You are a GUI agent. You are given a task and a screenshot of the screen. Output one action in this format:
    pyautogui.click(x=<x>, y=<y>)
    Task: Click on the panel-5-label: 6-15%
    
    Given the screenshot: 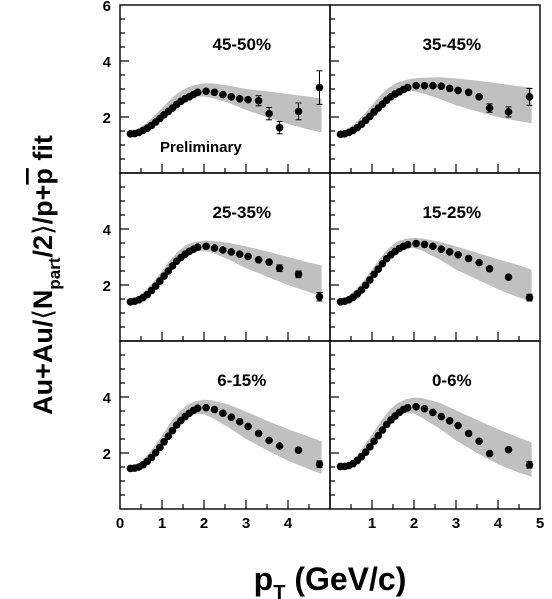 What is the action you would take?
    pyautogui.click(x=241, y=380)
    